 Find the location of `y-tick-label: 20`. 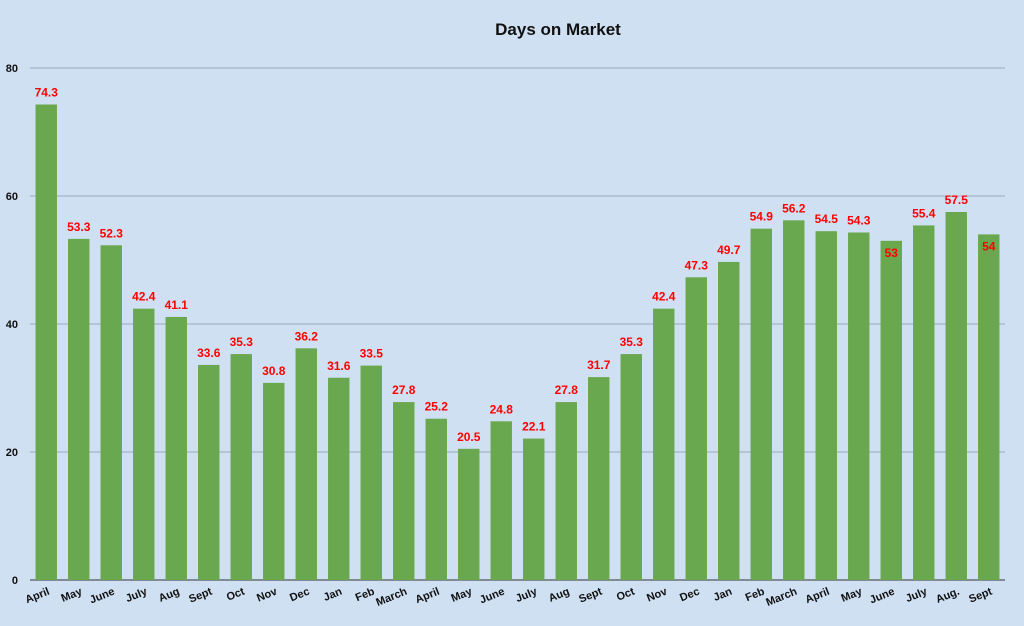

y-tick-label: 20 is located at coordinates (12, 453).